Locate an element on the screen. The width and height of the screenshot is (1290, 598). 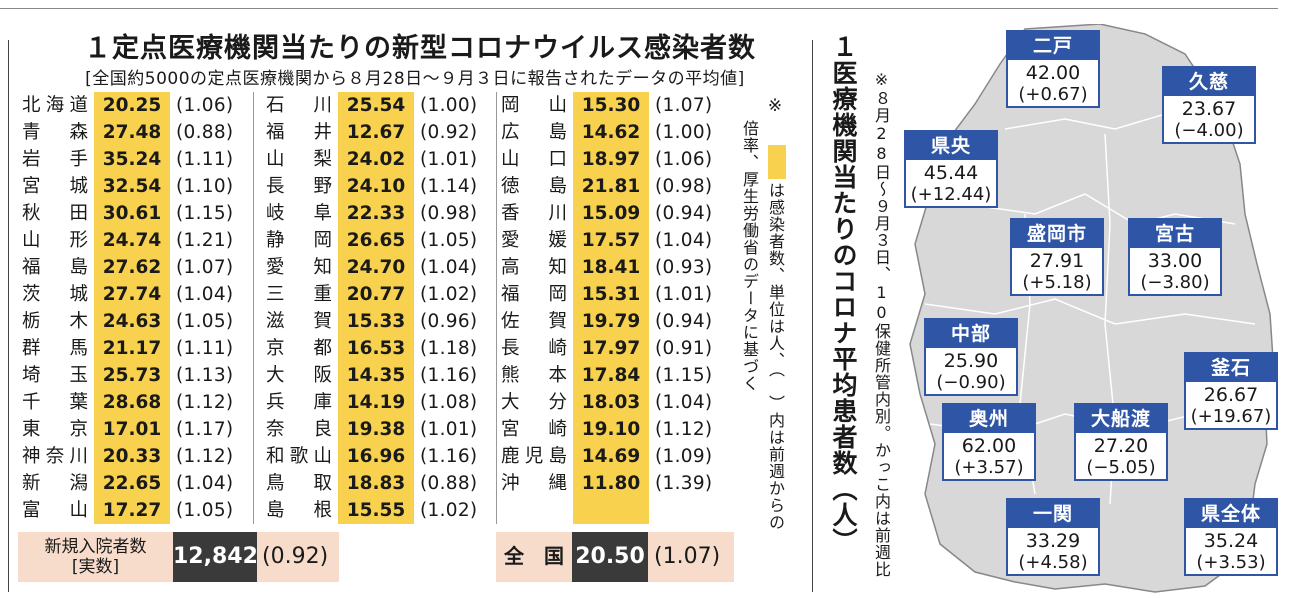
prefecture-char: 熊 is located at coordinates (510, 375).